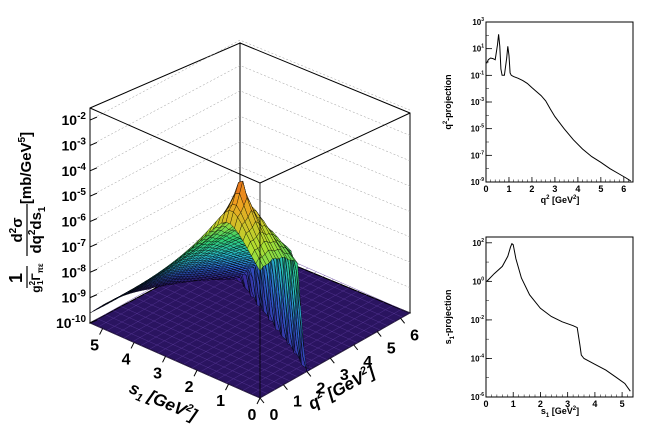 This screenshot has height=428, width=654. What do you see at coordinates (508, 189) in the screenshot?
I see `q2-x-tick-label: 1` at bounding box center [508, 189].